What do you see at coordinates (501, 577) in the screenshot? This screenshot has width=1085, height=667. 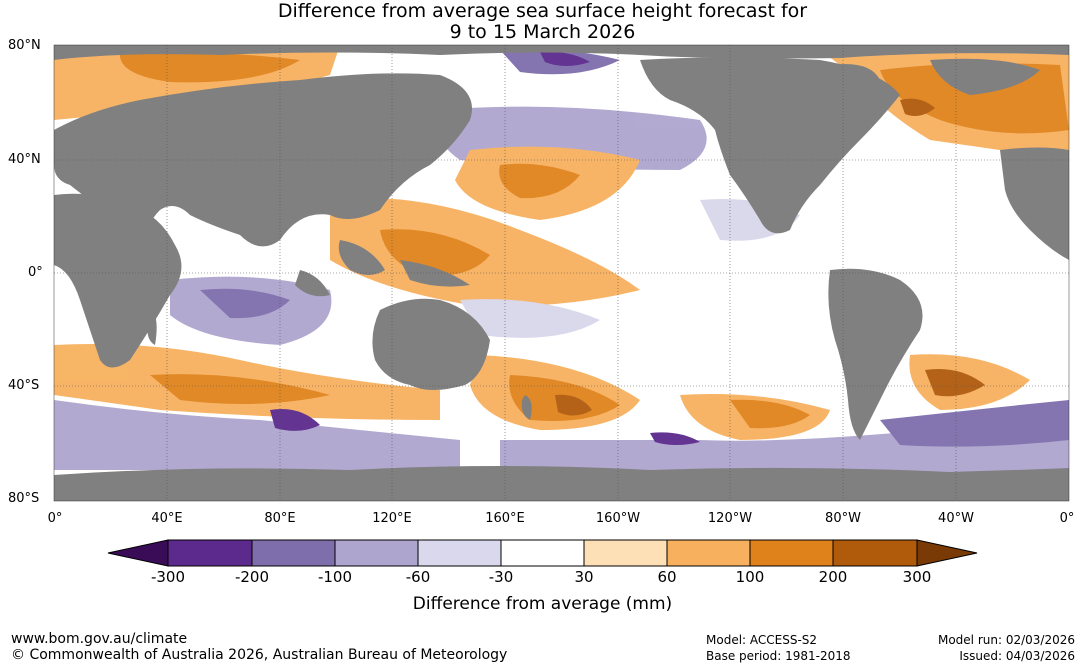 I see `legend-tick-label: -30` at bounding box center [501, 577].